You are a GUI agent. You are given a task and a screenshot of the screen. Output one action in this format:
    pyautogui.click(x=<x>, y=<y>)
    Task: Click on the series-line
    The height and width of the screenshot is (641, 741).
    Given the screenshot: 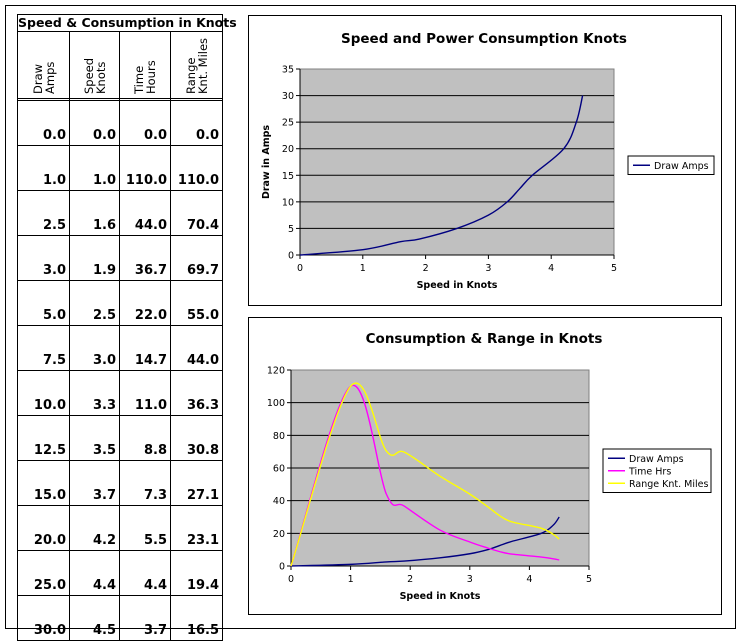 What is the action you would take?
    pyautogui.click(x=425, y=474)
    